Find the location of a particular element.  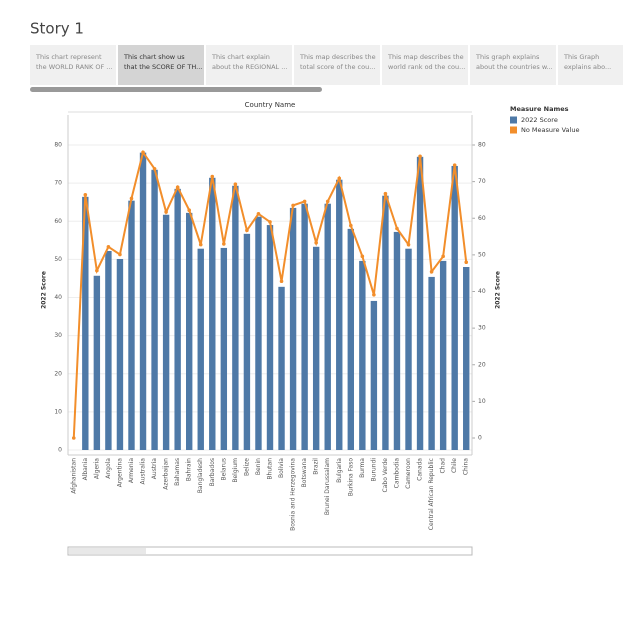

x-tick-label: Afghanistan is located at coordinates (73, 476).